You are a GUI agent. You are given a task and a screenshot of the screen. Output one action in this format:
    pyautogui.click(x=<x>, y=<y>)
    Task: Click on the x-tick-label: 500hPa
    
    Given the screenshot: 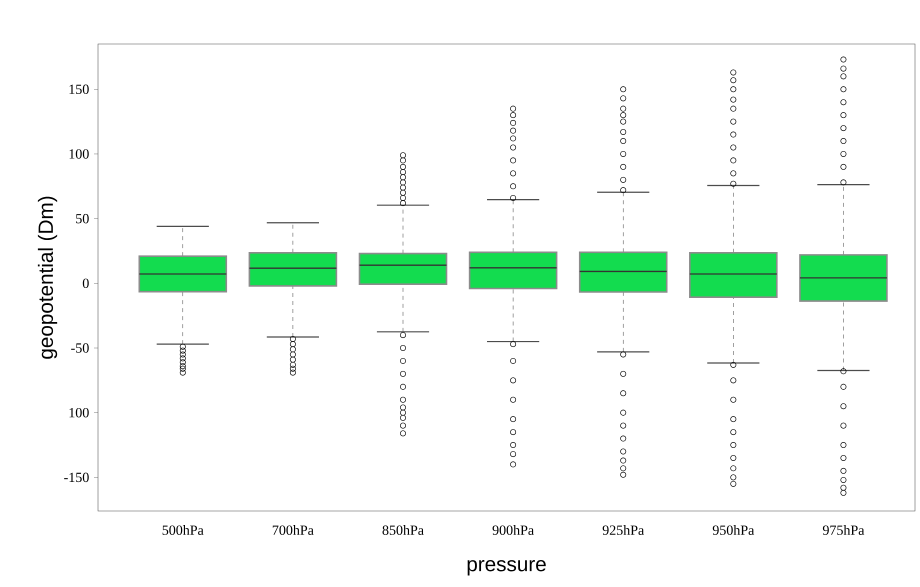 What is the action you would take?
    pyautogui.click(x=183, y=530)
    